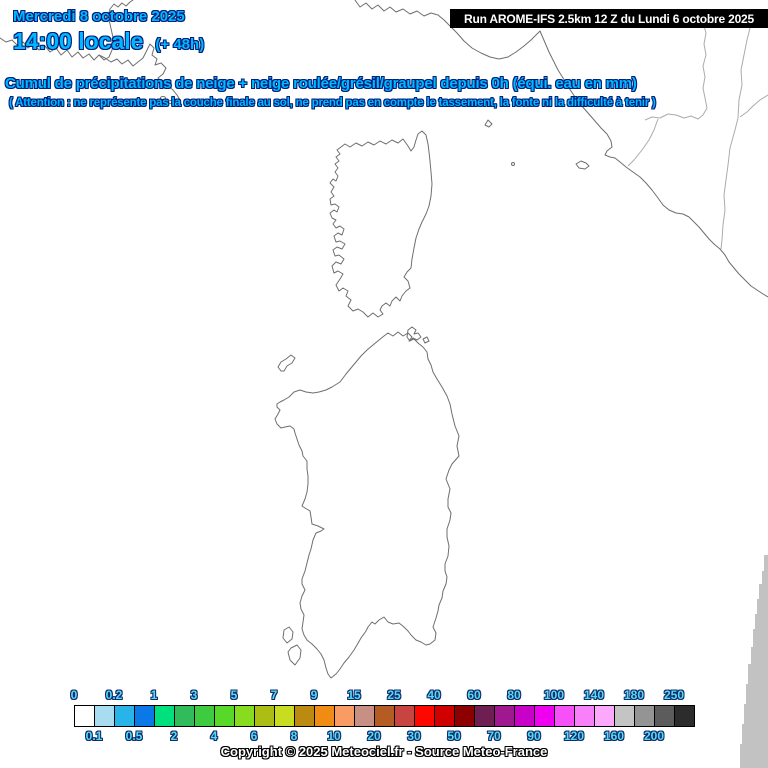  Describe the element at coordinates (374, 736) in the screenshot. I see `legend-threshold-label: 20` at that location.